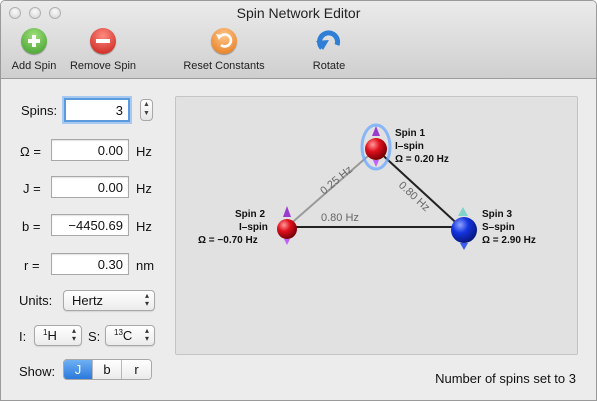 This screenshot has height=401, width=597. What do you see at coordinates (336, 181) in the screenshot?
I see `coupling-label-1-2: 0.25 Hz` at bounding box center [336, 181].